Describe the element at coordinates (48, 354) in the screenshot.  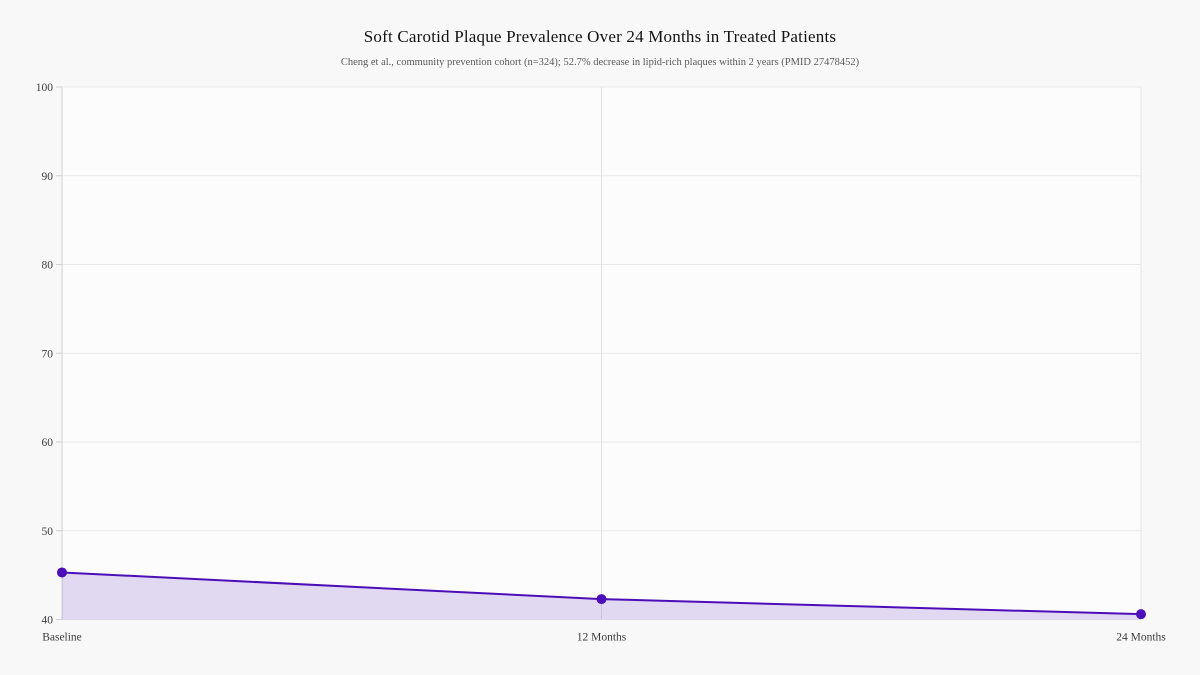
I see `y-tick-label: 70` at that location.